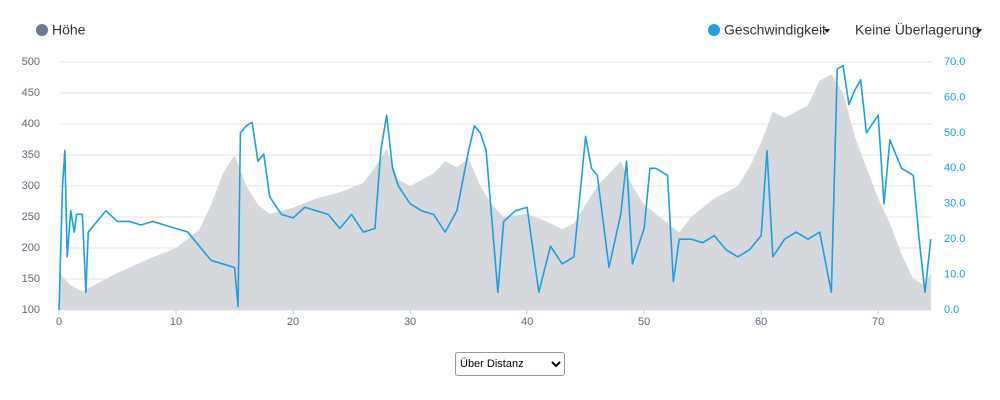 This screenshot has width=1000, height=400. I want to click on y-tick-label: 500, so click(31, 62).